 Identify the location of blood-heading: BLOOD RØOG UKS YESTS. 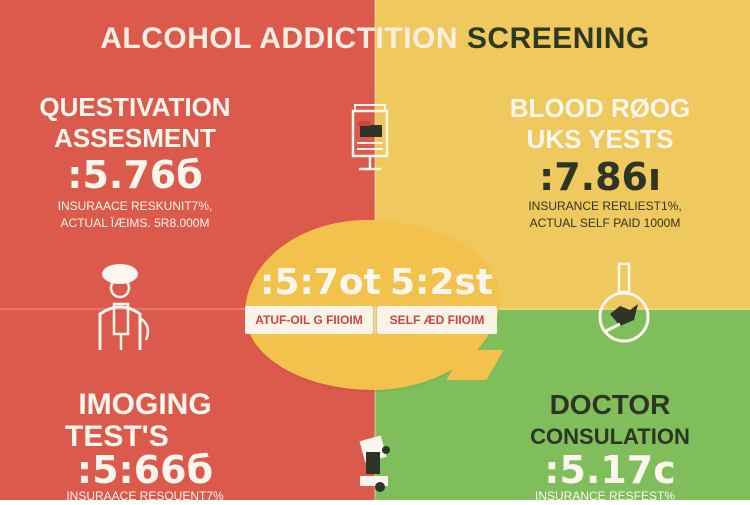
(600, 124).